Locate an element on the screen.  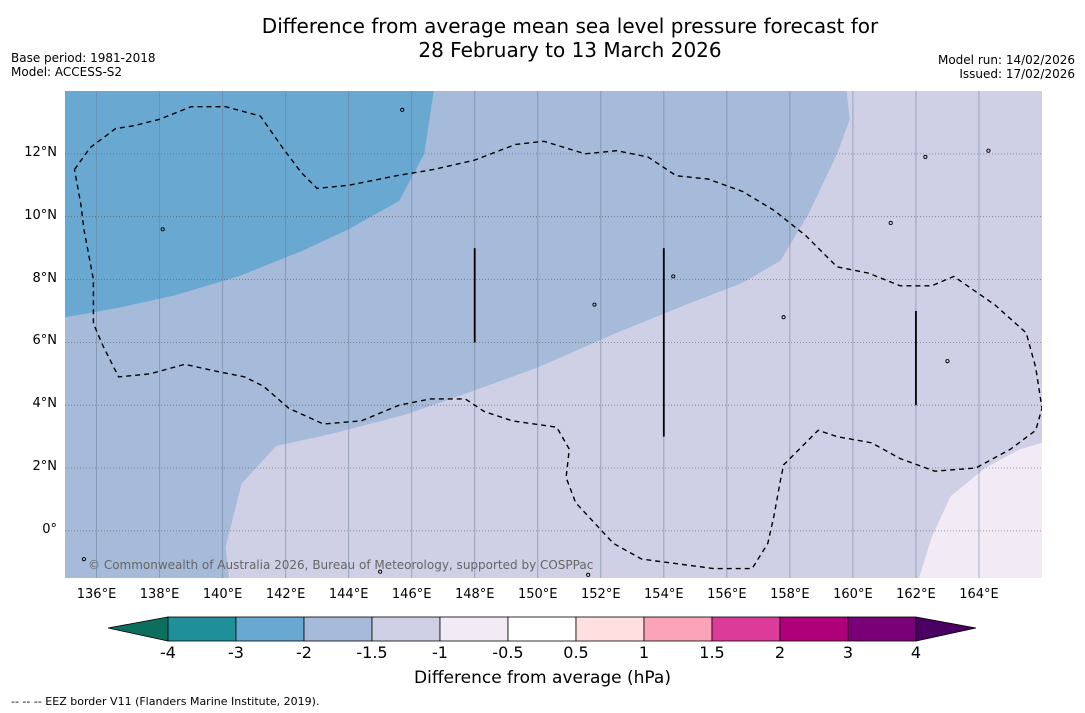
colorbar-tick: 0.5 is located at coordinates (576, 652).